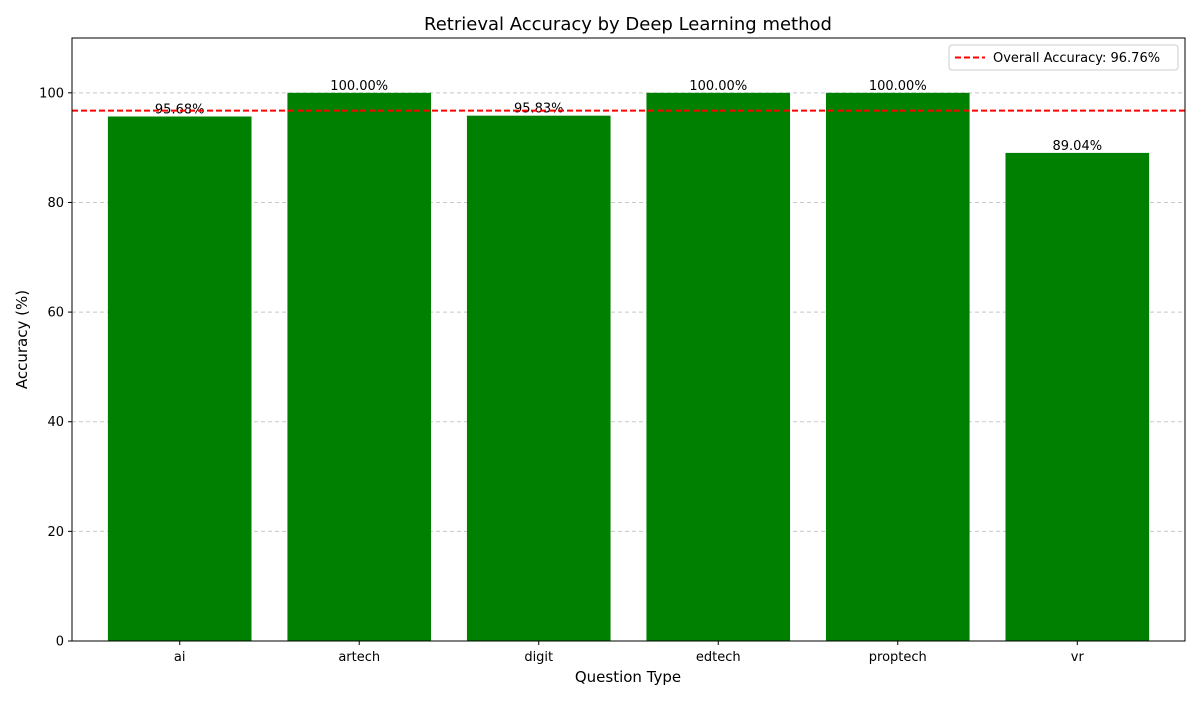  What do you see at coordinates (55, 532) in the screenshot?
I see `y-tick-label: 20` at bounding box center [55, 532].